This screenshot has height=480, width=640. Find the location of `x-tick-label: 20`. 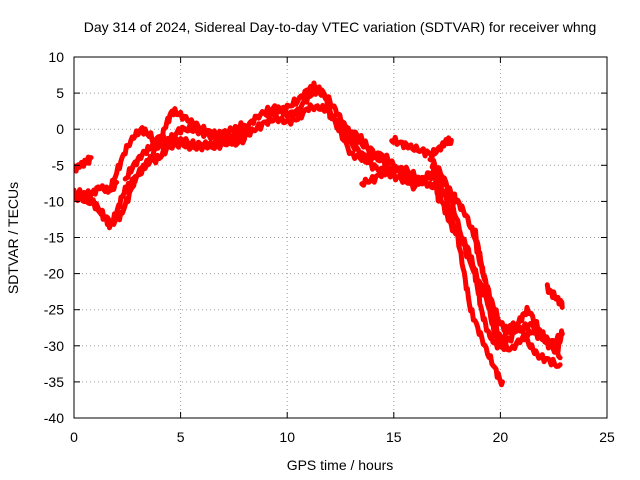

x-tick-label: 20 is located at coordinates (501, 437).